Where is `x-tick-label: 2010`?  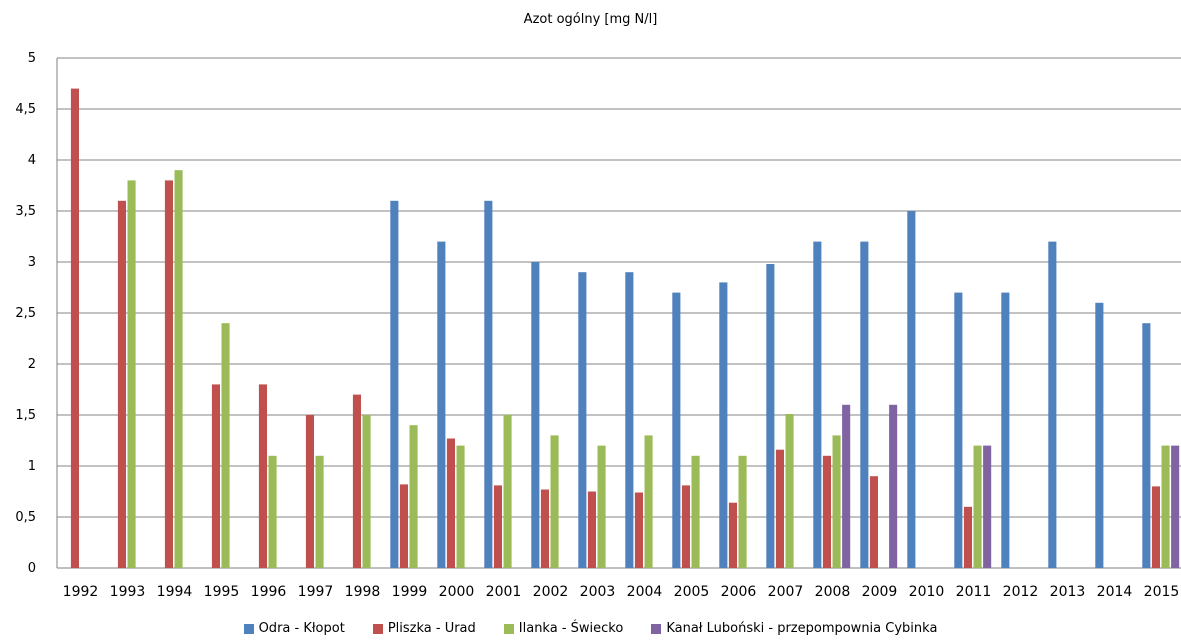 x-tick-label: 2010 is located at coordinates (927, 592).